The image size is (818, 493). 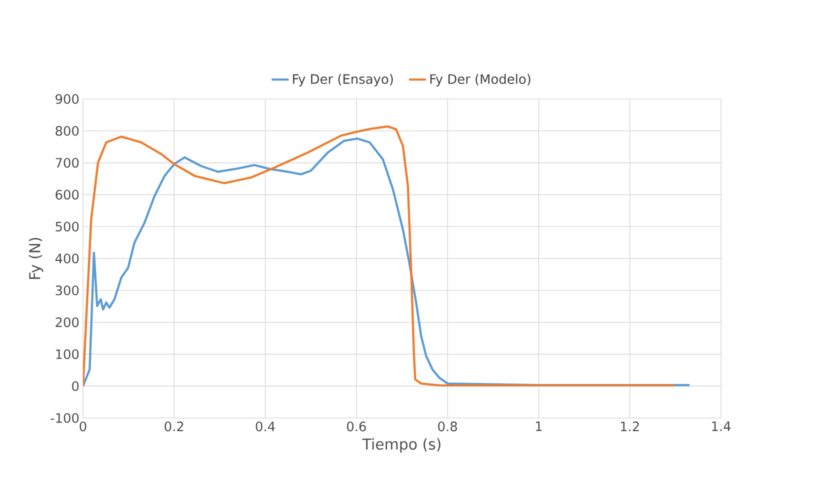 I want to click on x-tick-label: 0.8, so click(x=447, y=427).